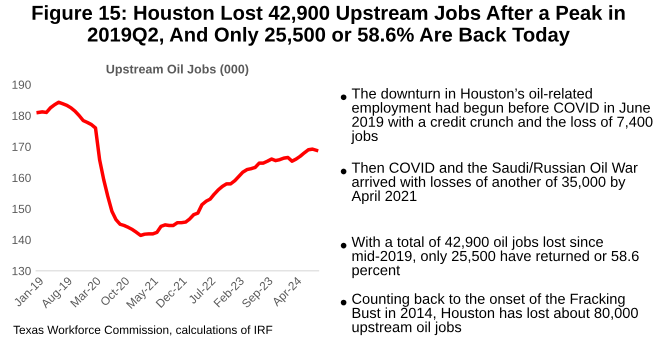 This screenshot has height=345, width=657. Describe the element at coordinates (21, 271) in the screenshot. I see `y-tick-label: 130` at that location.